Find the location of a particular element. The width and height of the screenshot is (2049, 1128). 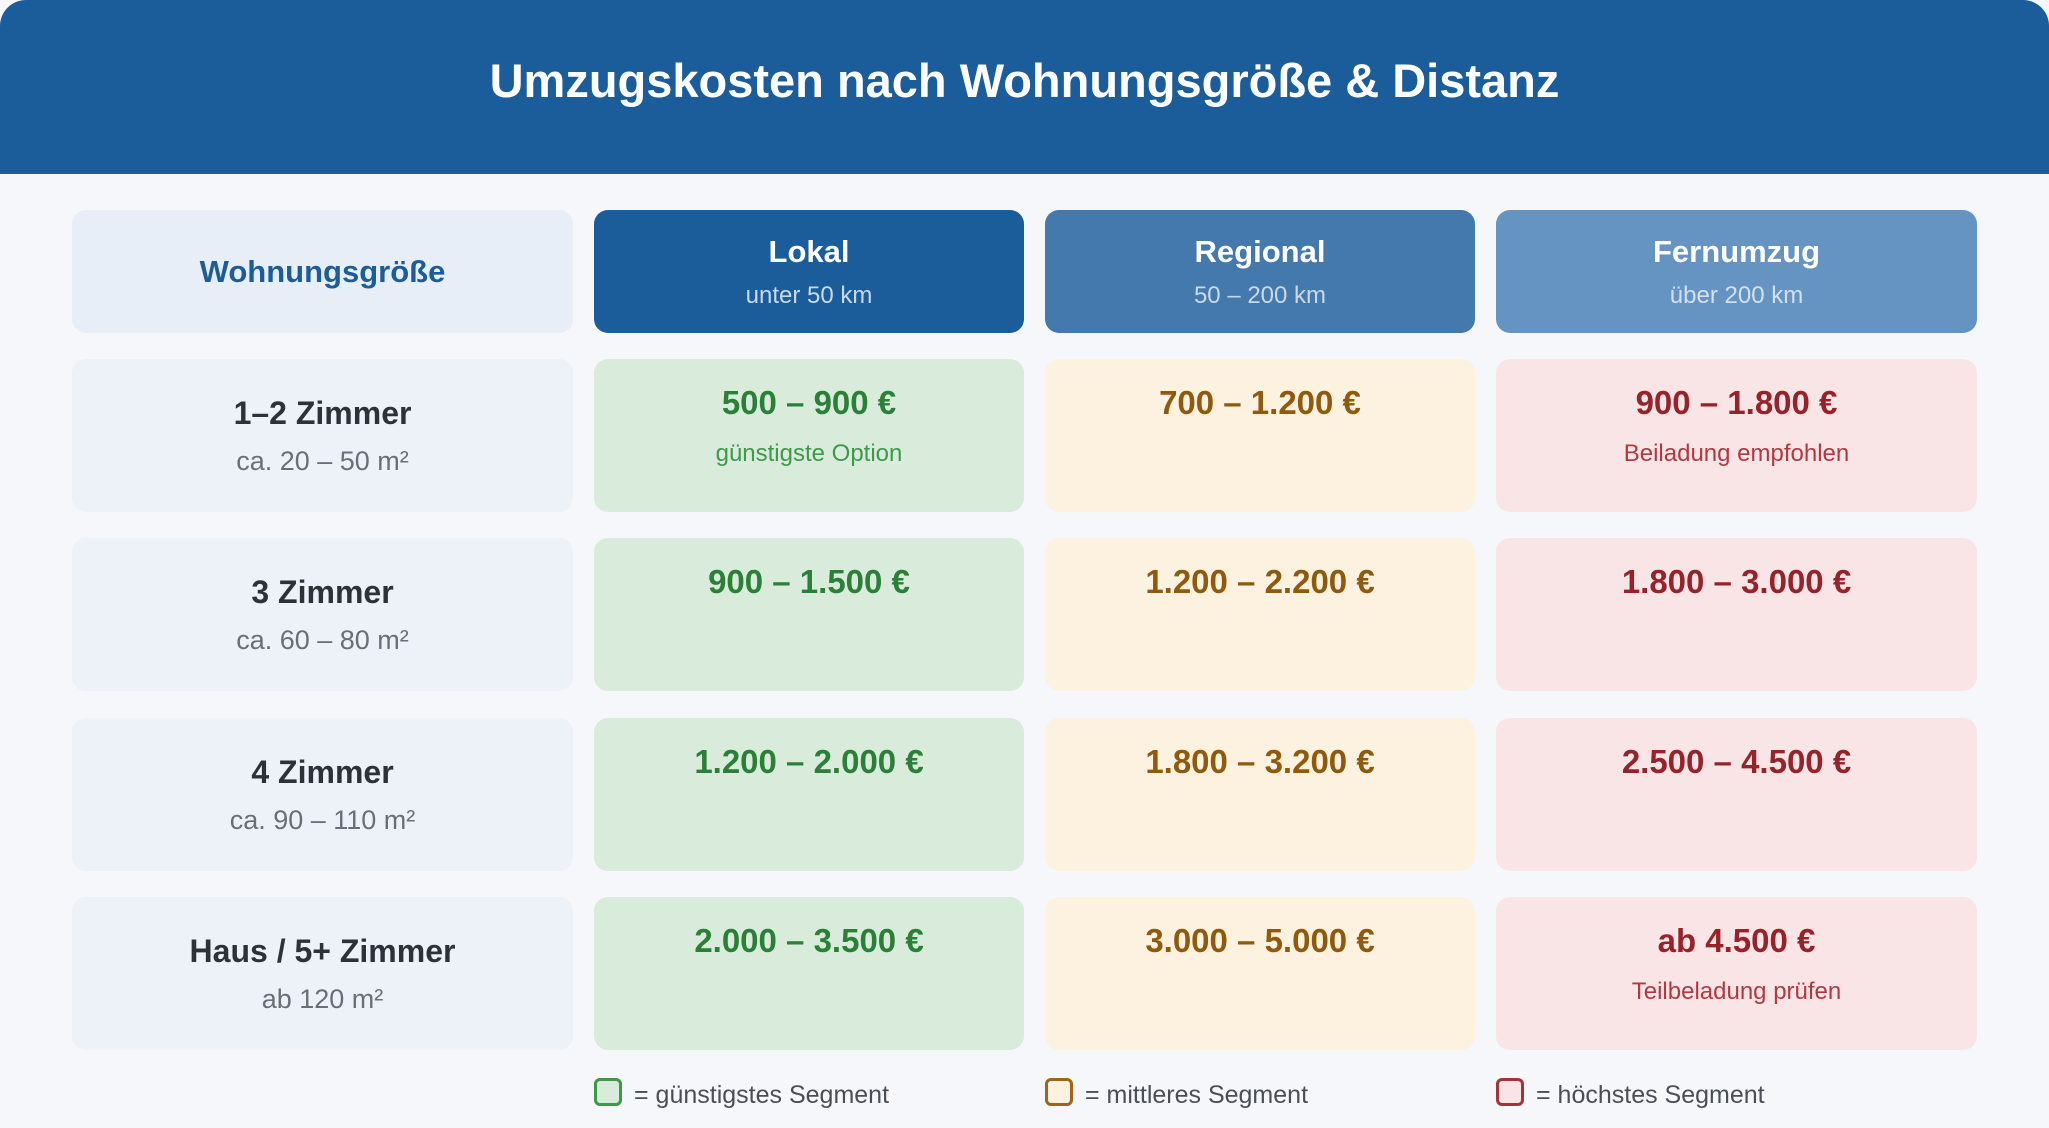

row-sub: ab 120 m² is located at coordinates (322, 998).